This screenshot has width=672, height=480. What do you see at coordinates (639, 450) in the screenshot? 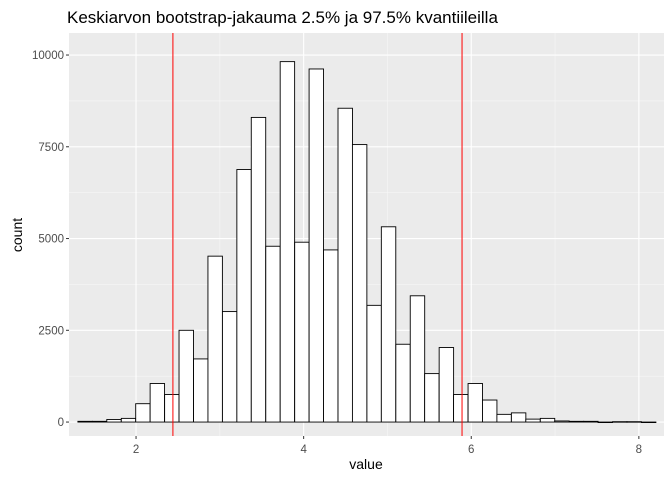
I see `x-tick-label: 8` at bounding box center [639, 450].